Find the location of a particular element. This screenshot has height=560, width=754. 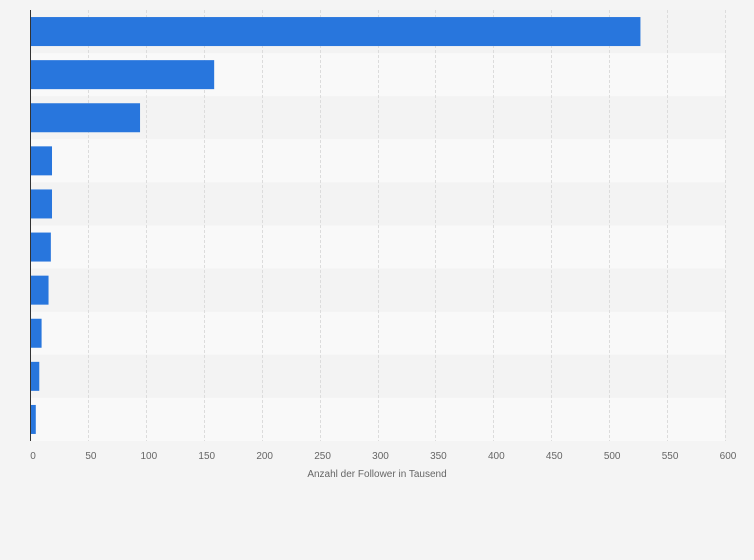

x-tick-label: 250 is located at coordinates (322, 456).